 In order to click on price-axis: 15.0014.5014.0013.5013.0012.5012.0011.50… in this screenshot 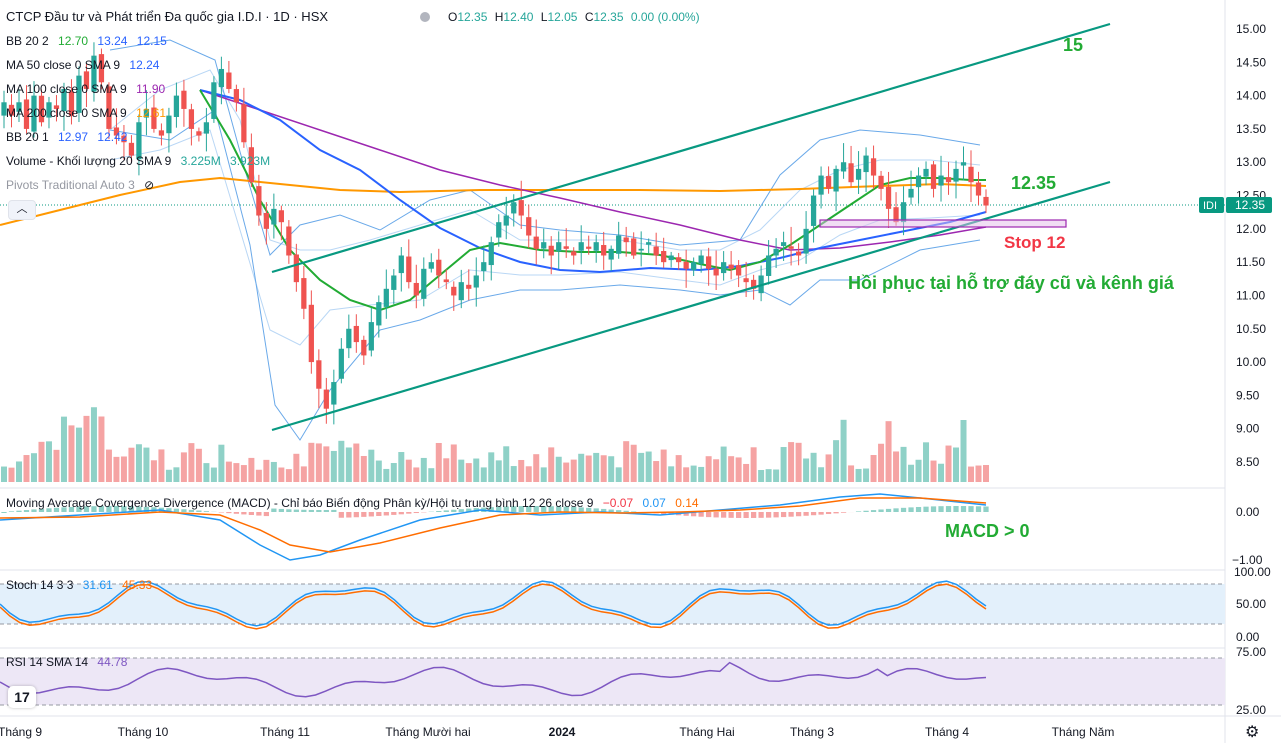, I will do `click(1251, 245)`.